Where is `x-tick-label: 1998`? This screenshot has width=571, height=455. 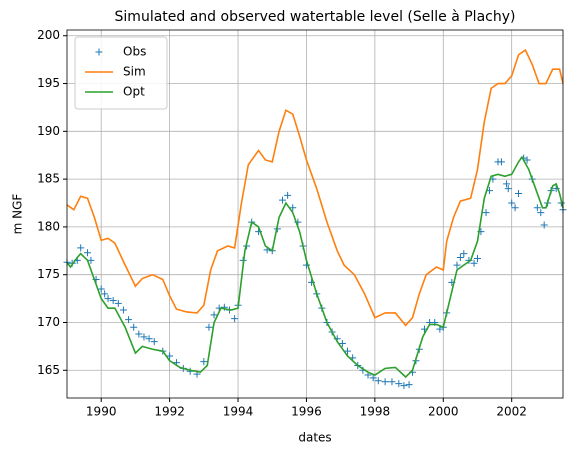 x-tick-label: 1998 is located at coordinates (375, 412).